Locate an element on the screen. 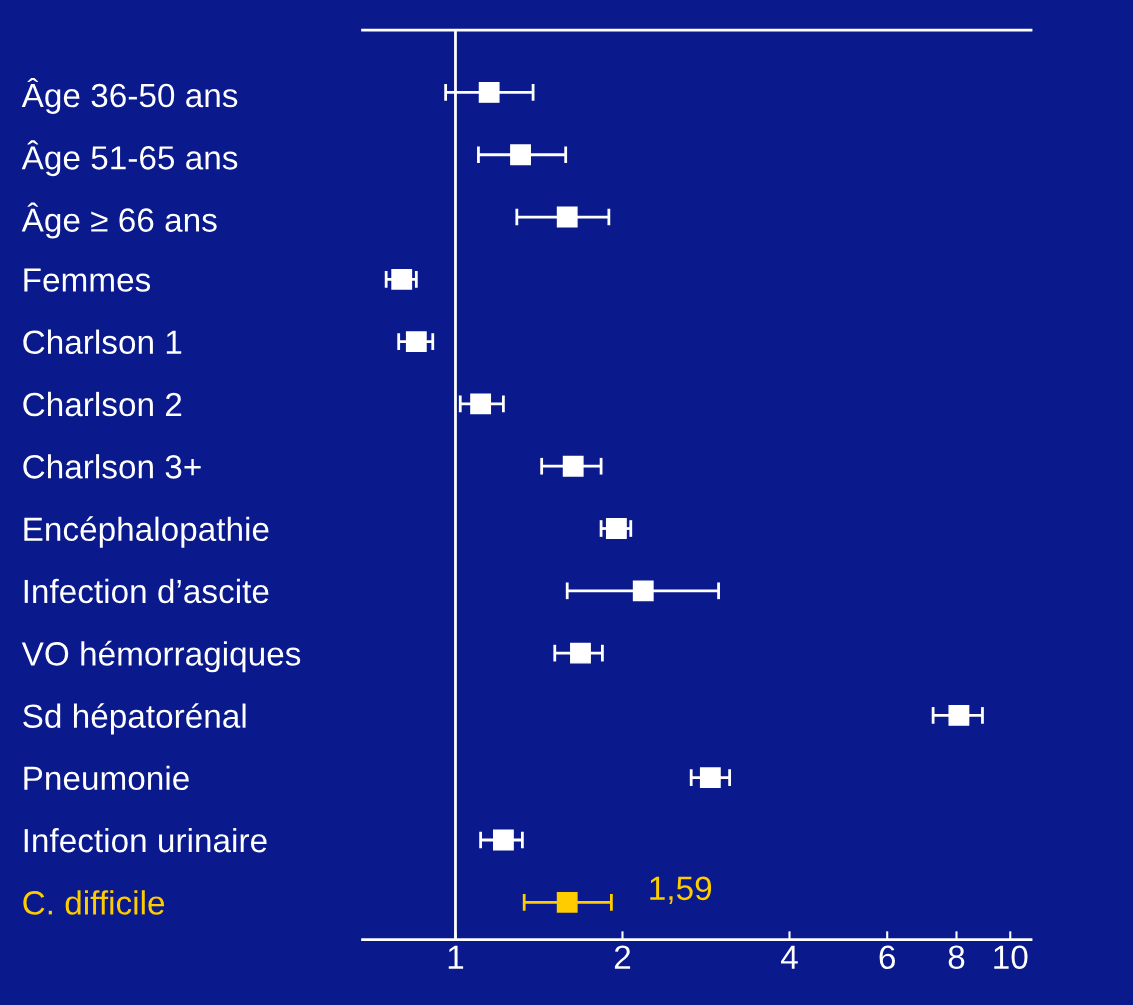  x-tick-label: 8 is located at coordinates (956, 957).